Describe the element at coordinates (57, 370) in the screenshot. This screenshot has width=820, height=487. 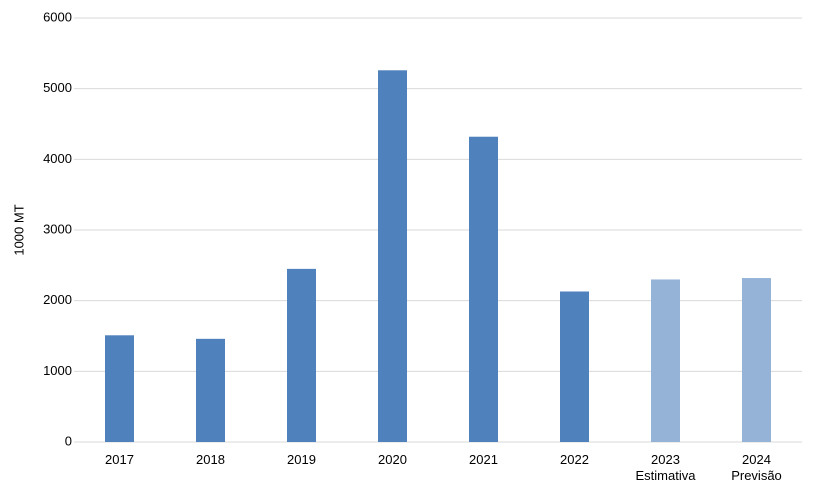
I see `y-tick-label: 1000` at that location.